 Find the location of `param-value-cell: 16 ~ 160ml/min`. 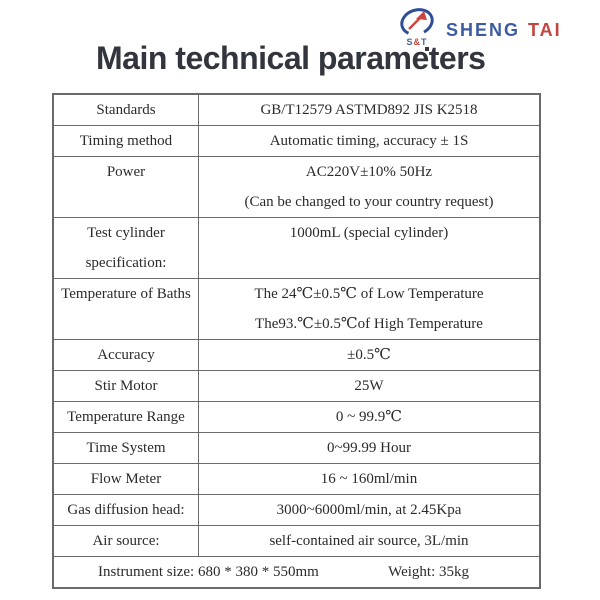

param-value-cell: 16 ~ 160ml/min is located at coordinates (369, 479).